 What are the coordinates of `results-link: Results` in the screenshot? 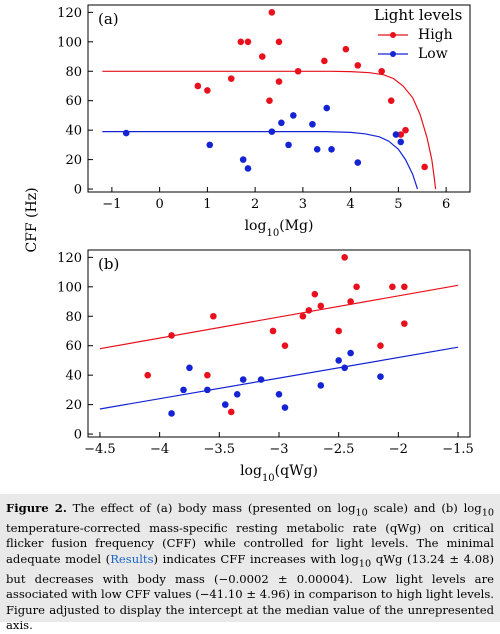 It's located at (132, 558).